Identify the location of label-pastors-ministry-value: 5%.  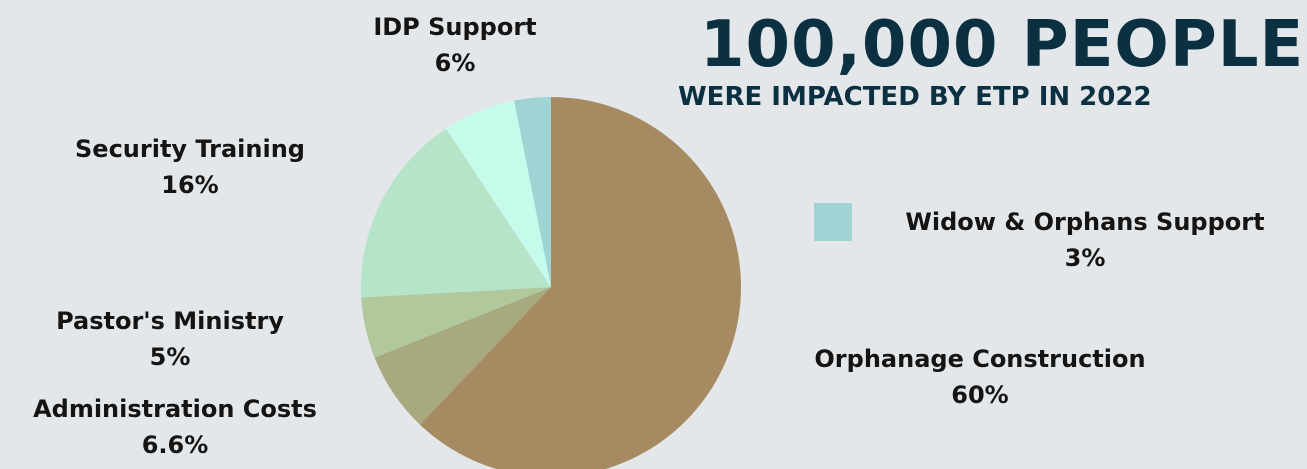
(170, 357).